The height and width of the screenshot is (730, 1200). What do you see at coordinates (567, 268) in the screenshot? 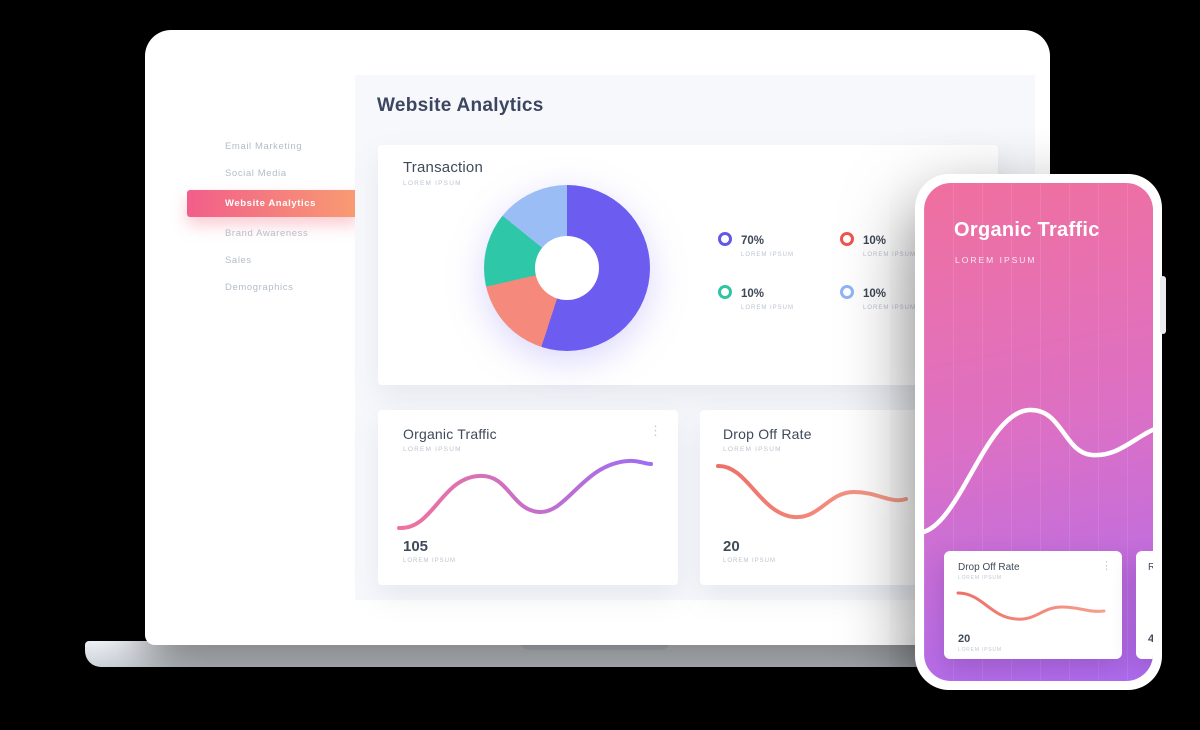
I see `donut-hole` at bounding box center [567, 268].